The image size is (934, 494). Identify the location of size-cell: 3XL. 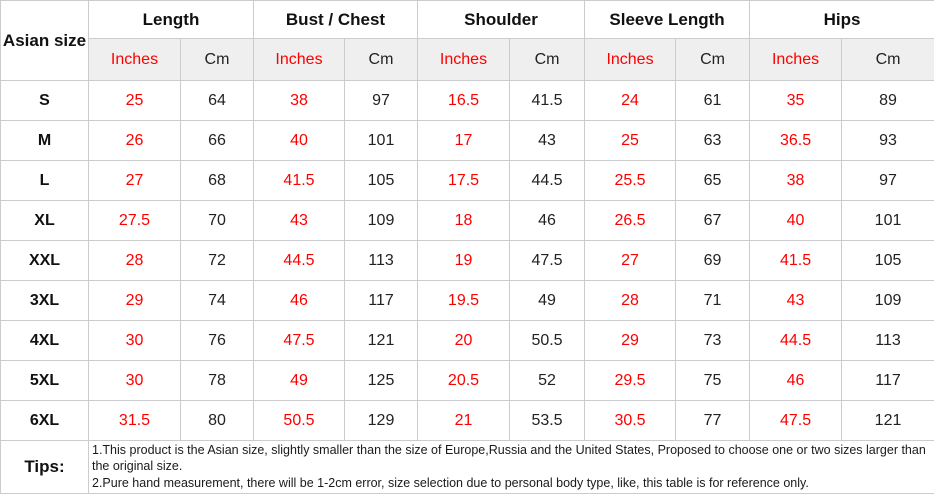
(45, 301).